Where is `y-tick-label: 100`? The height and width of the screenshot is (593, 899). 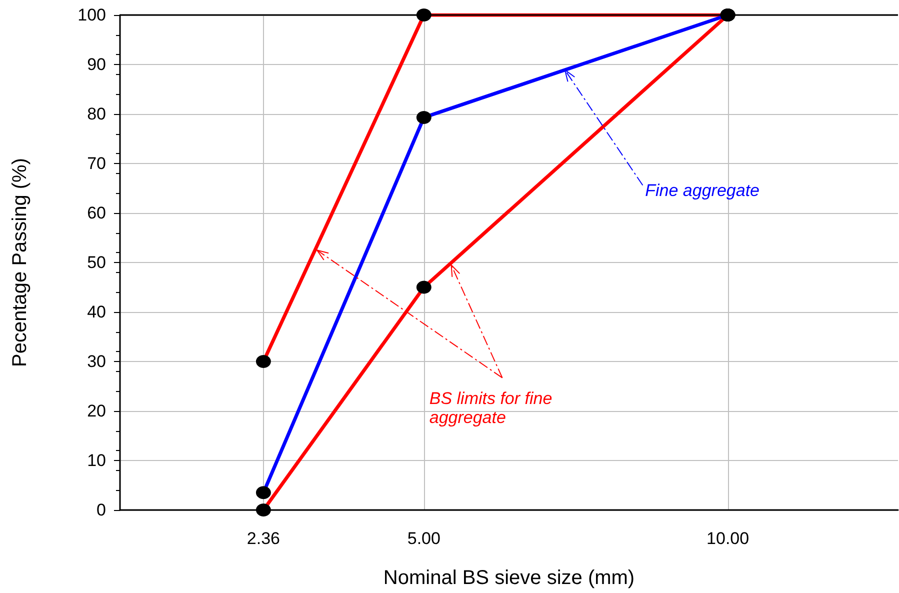 y-tick-label: 100 is located at coordinates (92, 15).